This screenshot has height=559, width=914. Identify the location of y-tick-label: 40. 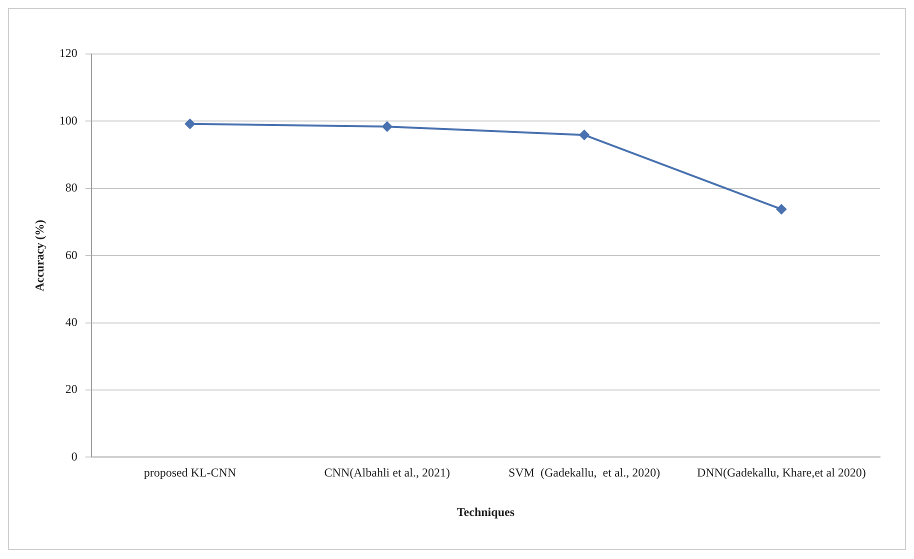
(71, 321).